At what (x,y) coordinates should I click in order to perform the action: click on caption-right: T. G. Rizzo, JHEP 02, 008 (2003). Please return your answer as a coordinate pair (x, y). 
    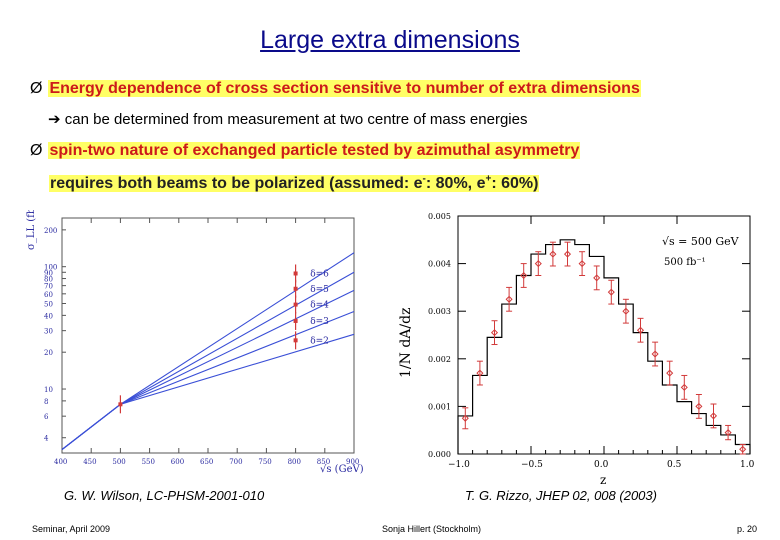
    Looking at the image, I should click on (561, 495).